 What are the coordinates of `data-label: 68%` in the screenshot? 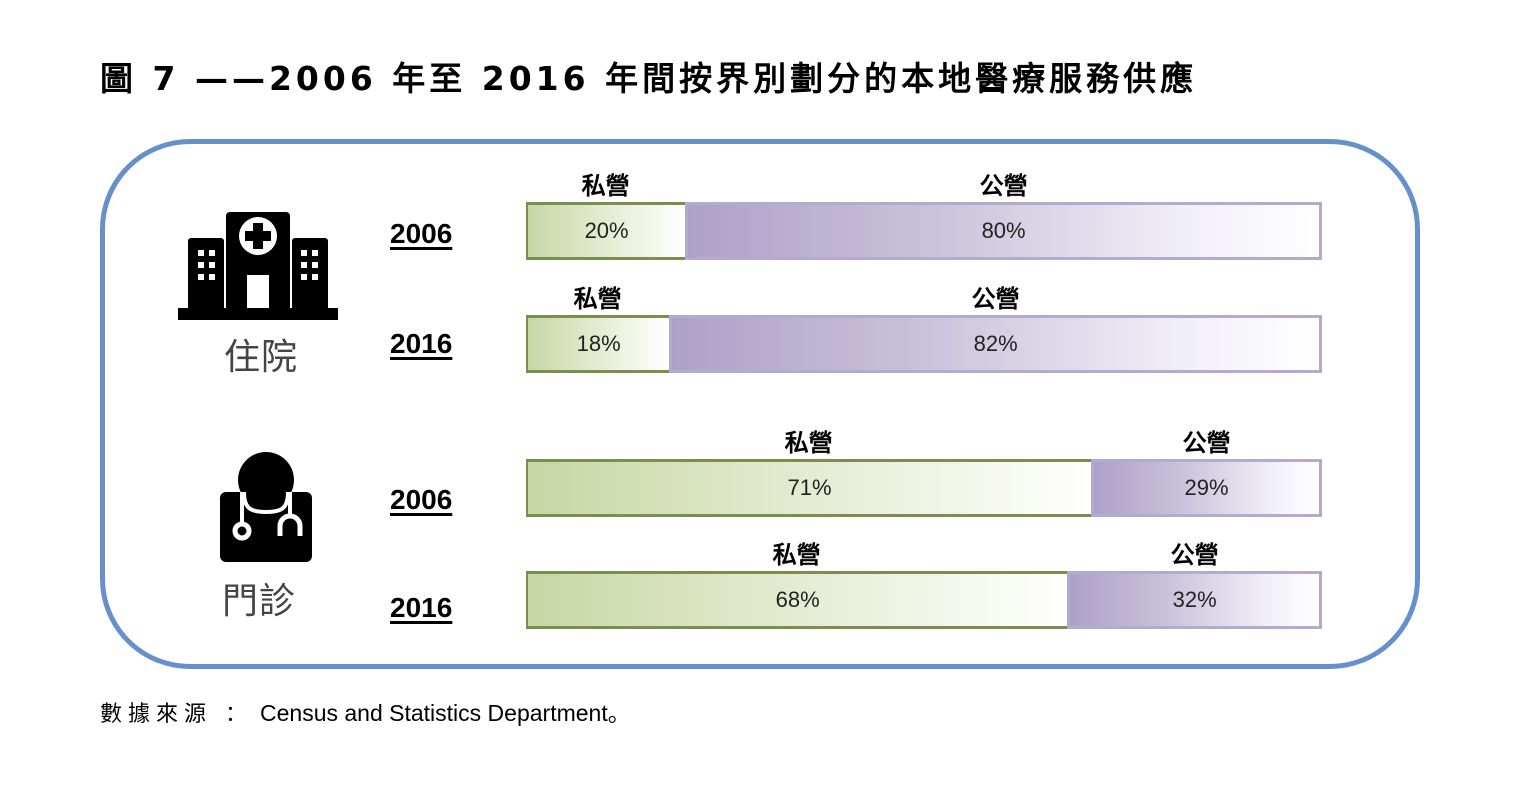 It's located at (797, 599).